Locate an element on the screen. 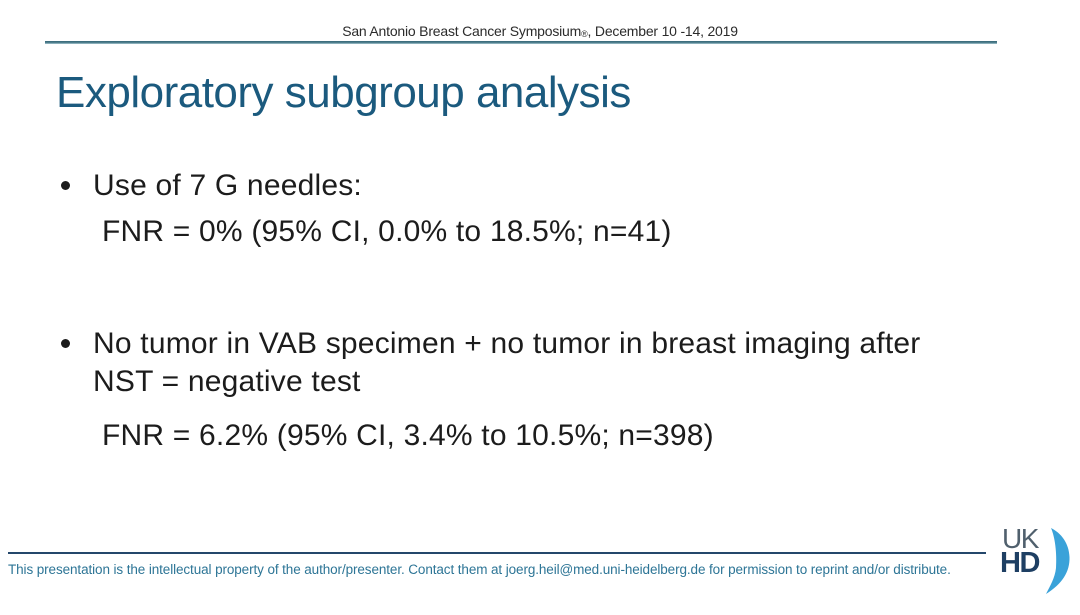 This screenshot has width=1080, height=615. logo-uk-text: UK is located at coordinates (1020, 538).